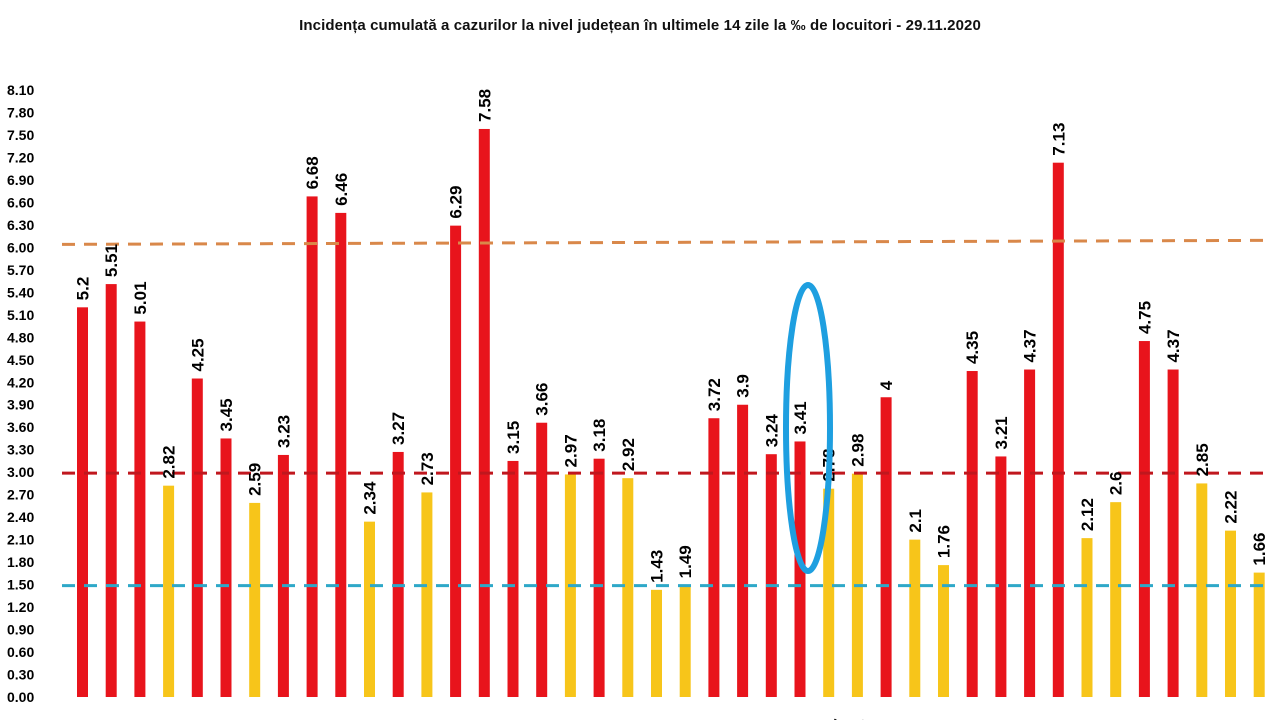 This screenshot has height=720, width=1280. I want to click on x-tick-label: MM, so click(835, 719).